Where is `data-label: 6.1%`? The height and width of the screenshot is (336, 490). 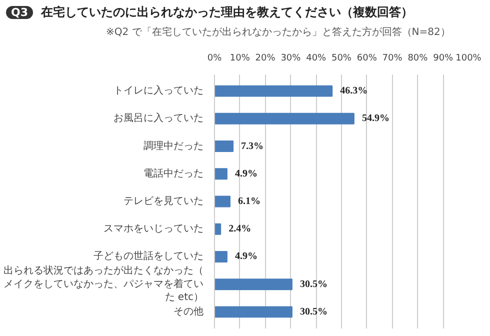 data-label: 6.1% is located at coordinates (249, 201).